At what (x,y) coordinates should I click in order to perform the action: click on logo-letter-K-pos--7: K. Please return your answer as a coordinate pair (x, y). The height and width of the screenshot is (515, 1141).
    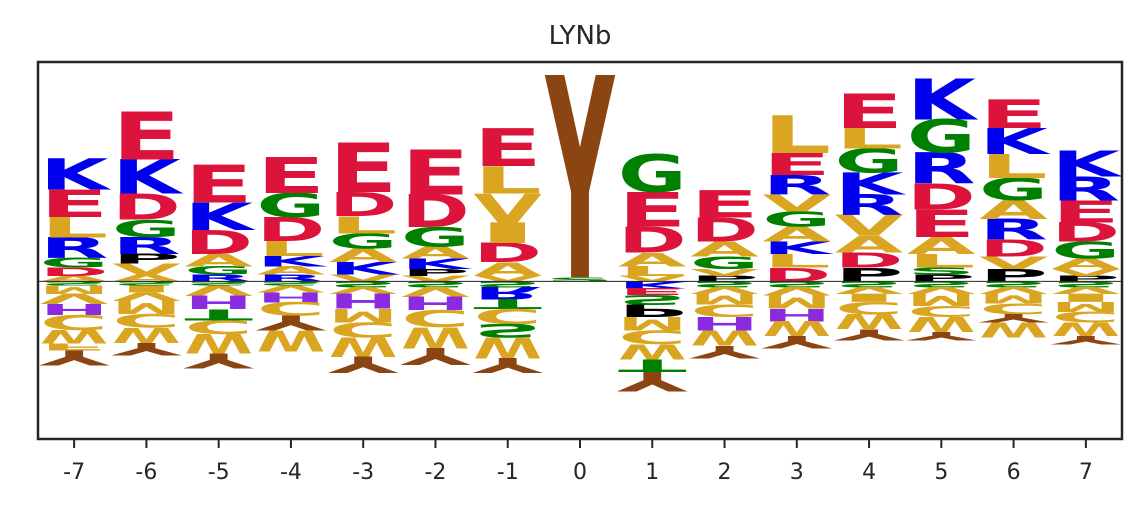
    Looking at the image, I should click on (75, 175).